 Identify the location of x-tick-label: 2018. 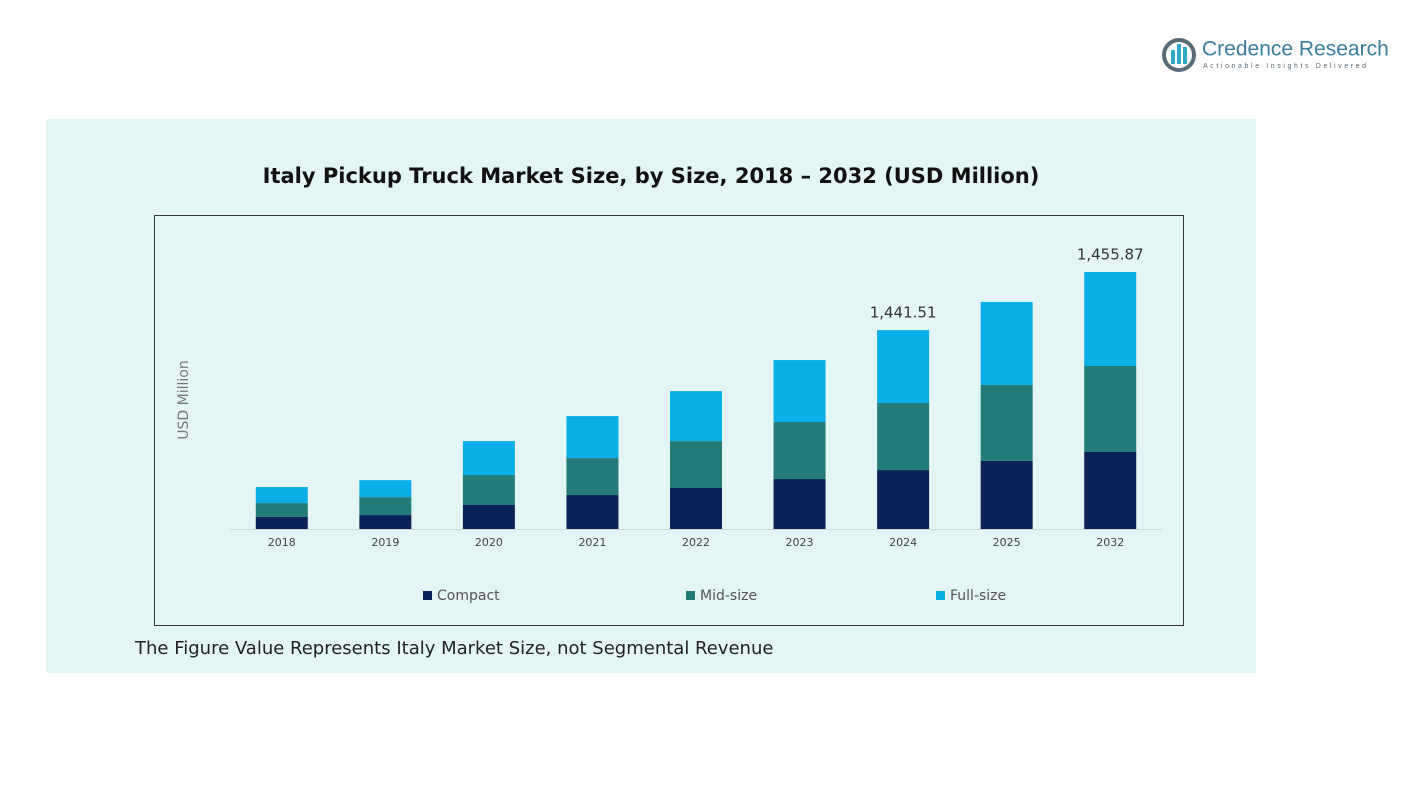
(282, 542).